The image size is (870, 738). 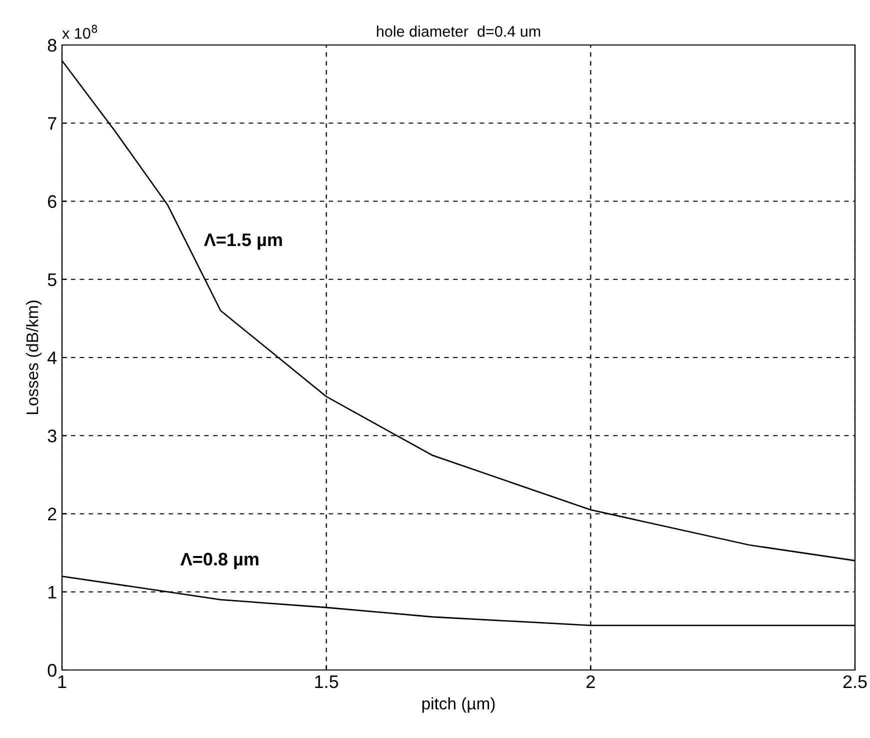 I want to click on series-label: Λ=1.5 µm, so click(x=243, y=242).